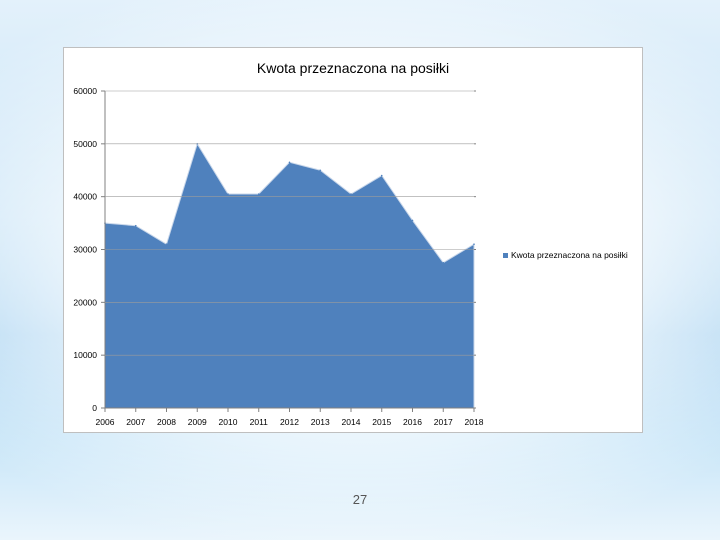 This screenshot has height=540, width=720. Describe the element at coordinates (289, 162) in the screenshot. I see `data-point-2012` at that location.